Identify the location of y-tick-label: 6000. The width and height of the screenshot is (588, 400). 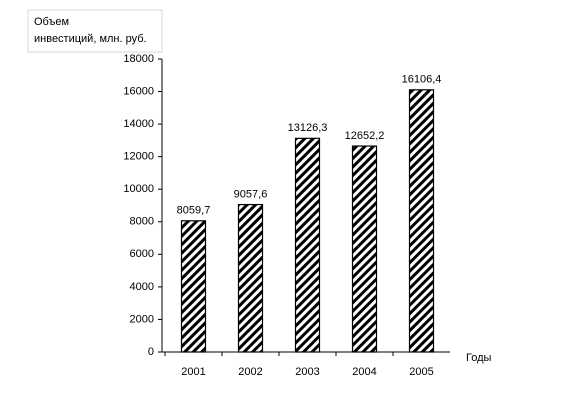
(142, 254).